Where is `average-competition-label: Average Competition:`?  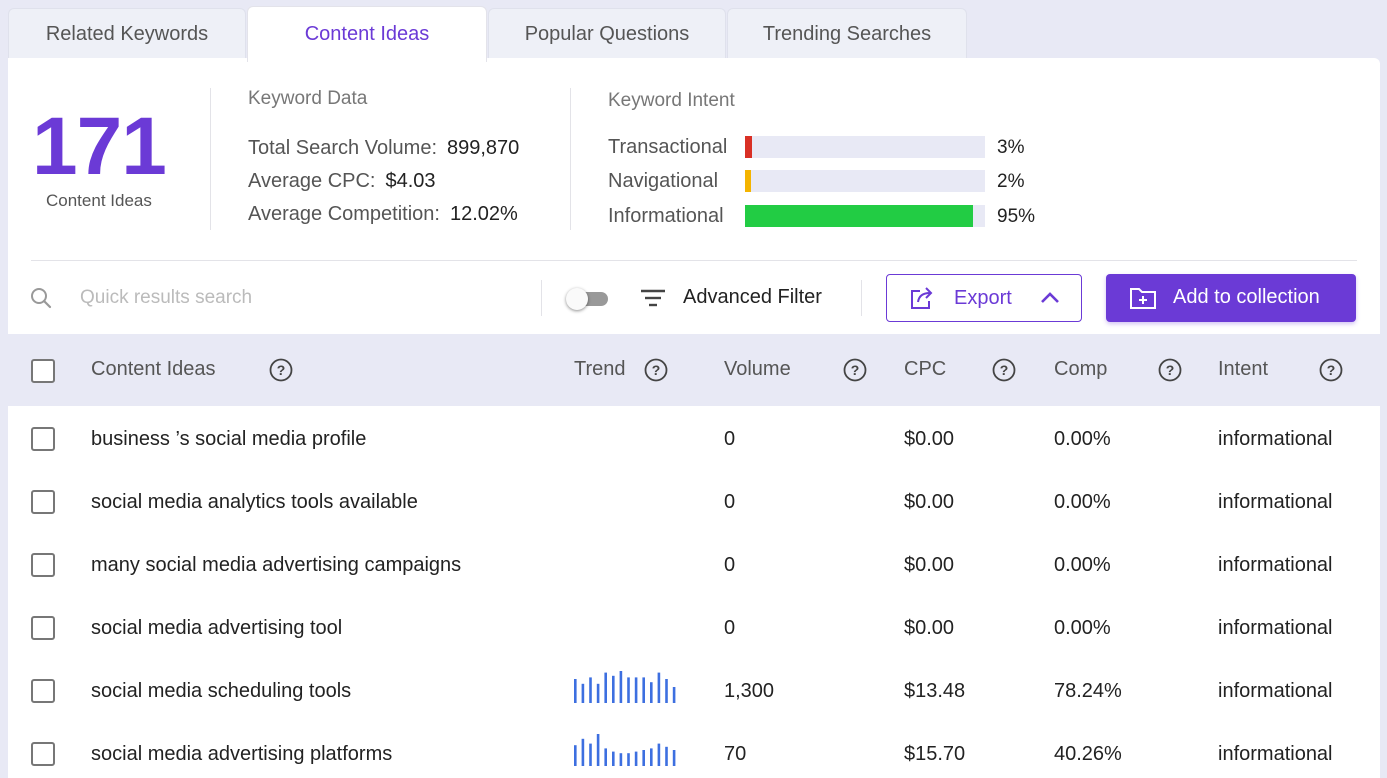 average-competition-label: Average Competition: is located at coordinates (344, 214).